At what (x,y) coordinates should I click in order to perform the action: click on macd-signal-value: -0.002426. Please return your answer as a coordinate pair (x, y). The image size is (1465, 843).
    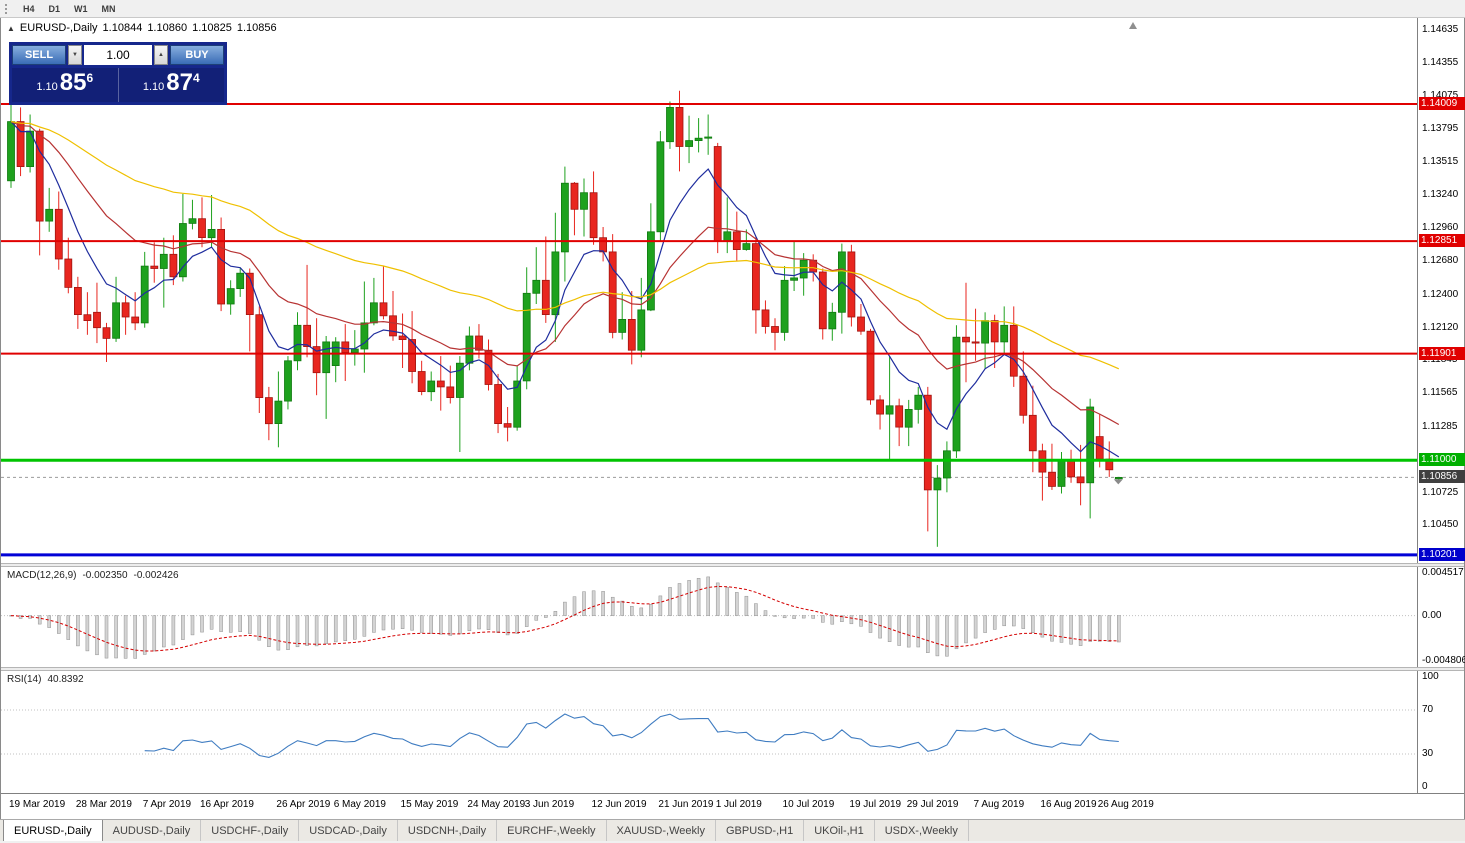
    Looking at the image, I should click on (156, 575).